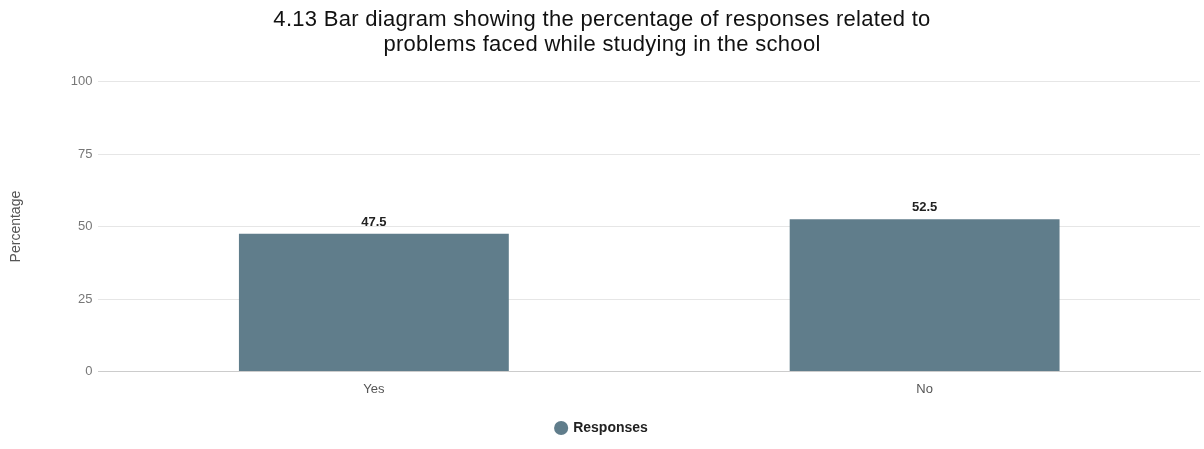 The width and height of the screenshot is (1204, 449). I want to click on y-tick-label: 75, so click(85, 153).